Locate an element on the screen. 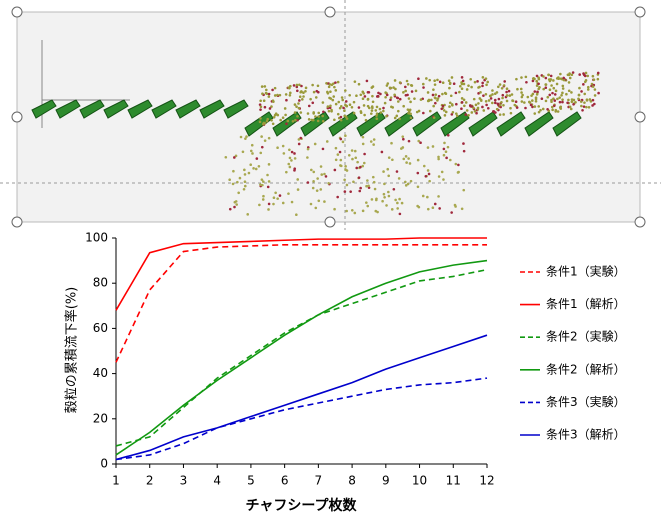 This screenshot has height=529, width=661. y-tick-label: 40 is located at coordinates (100, 373).